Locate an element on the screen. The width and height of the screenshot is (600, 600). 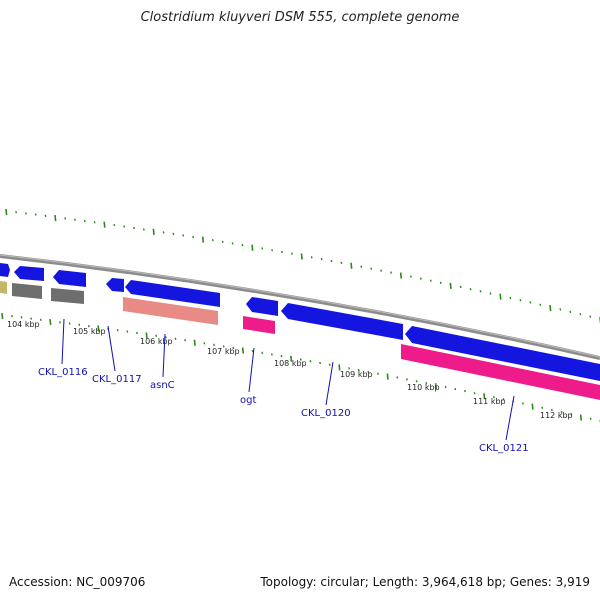
gene-label-ogt: ogt is located at coordinates (248, 400).